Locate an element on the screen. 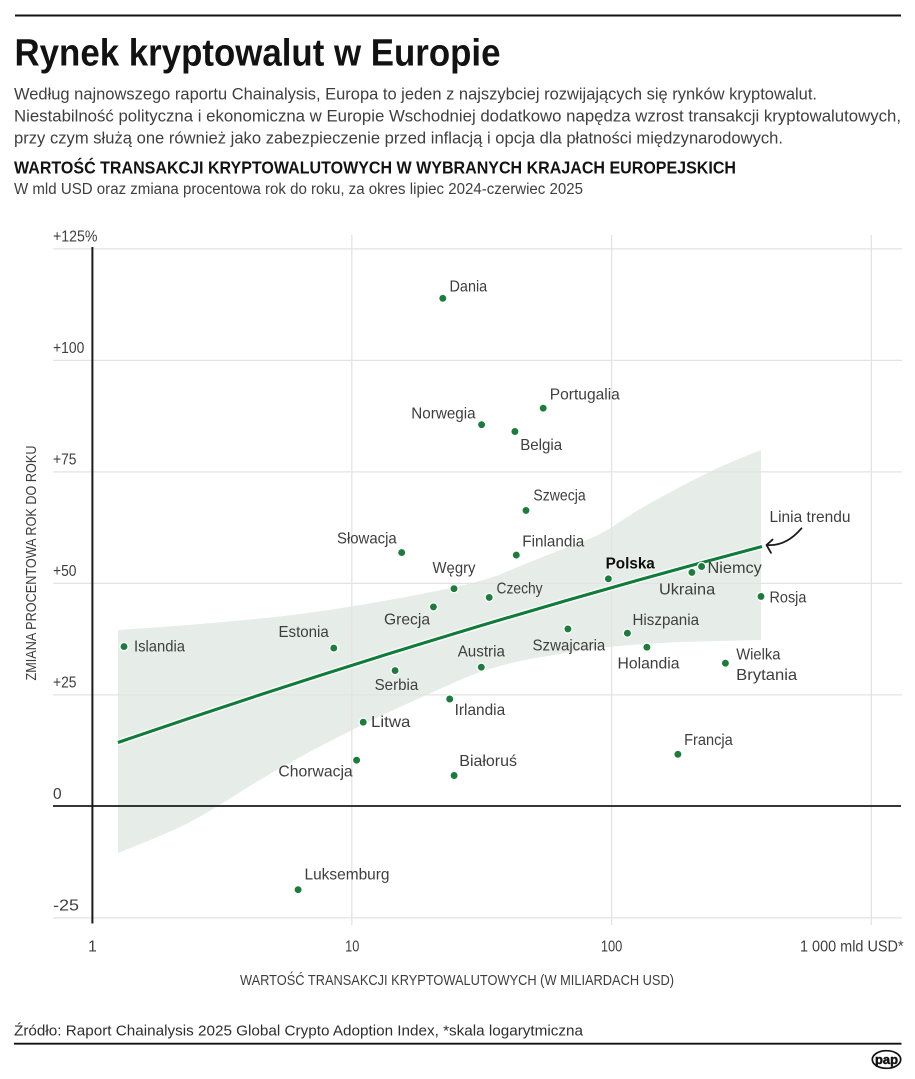 The height and width of the screenshot is (1079, 915). svg-text: Rynek kryptowalut w Europie is located at coordinates (258, 53).